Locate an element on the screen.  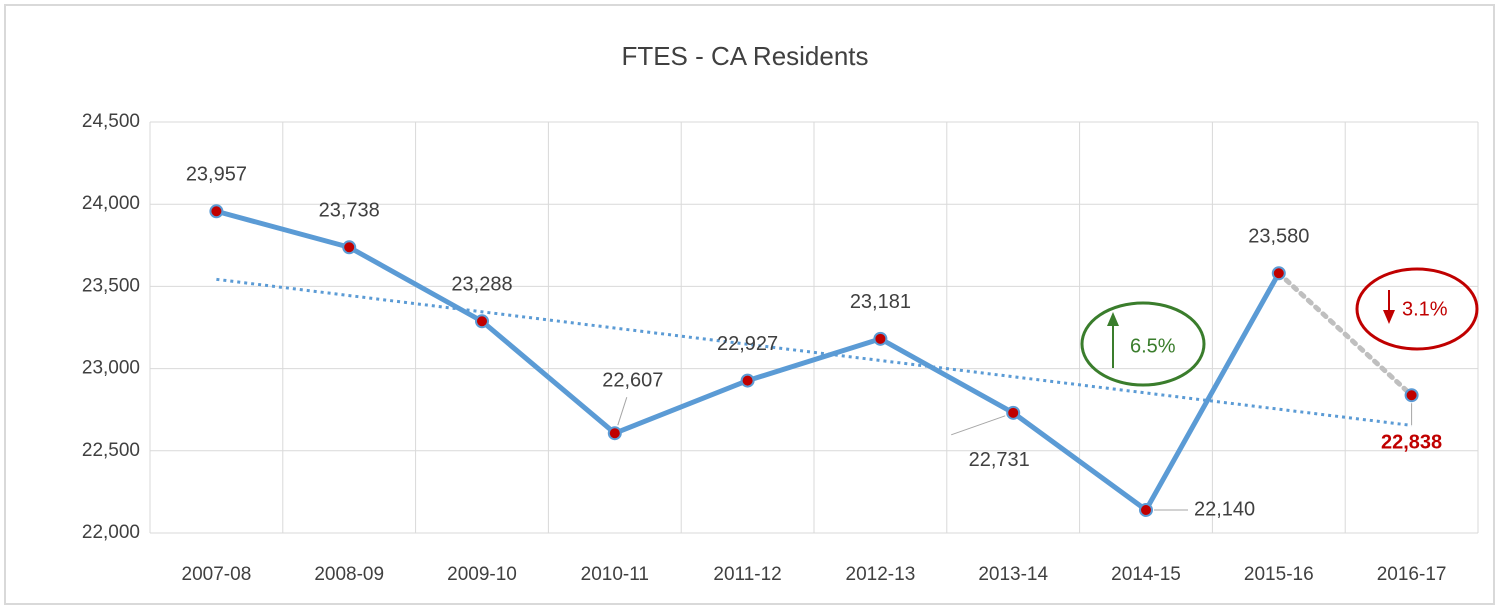
data-label: 23,288 is located at coordinates (481, 285).